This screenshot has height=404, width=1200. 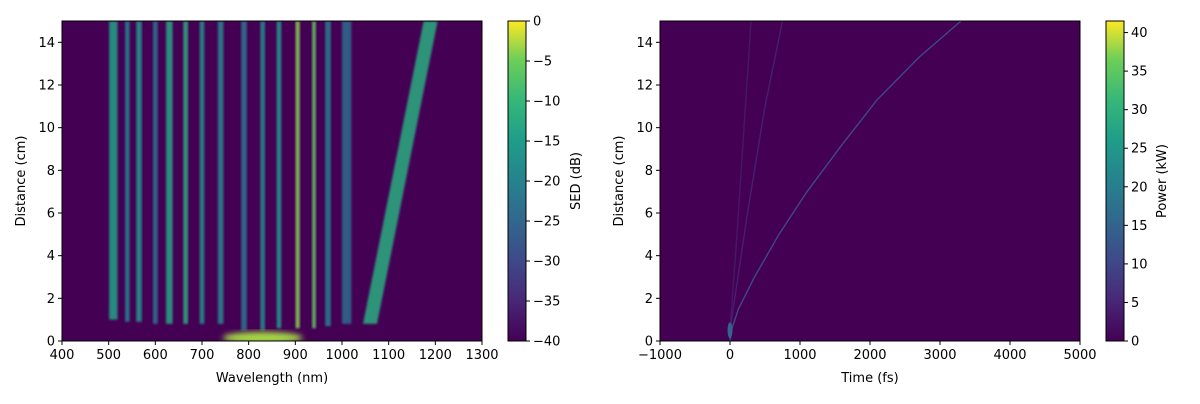 I want to click on colorbar-tick-label: 15, so click(x=1139, y=226).